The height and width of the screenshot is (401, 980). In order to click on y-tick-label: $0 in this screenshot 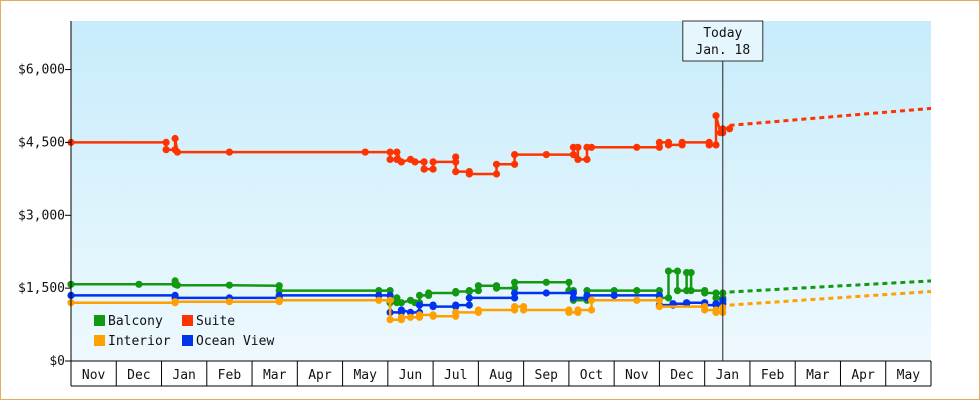, I will do `click(57, 361)`.